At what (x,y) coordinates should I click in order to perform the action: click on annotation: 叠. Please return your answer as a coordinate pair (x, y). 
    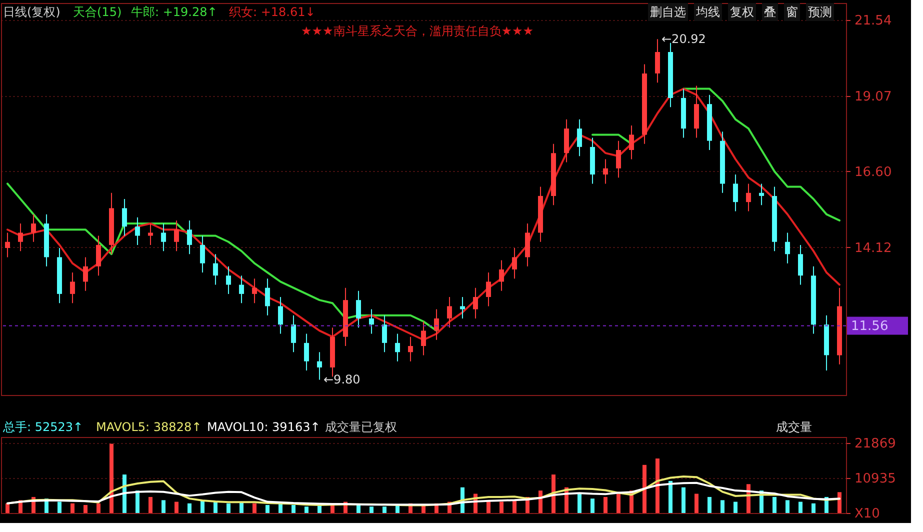
    Looking at the image, I should click on (770, 12).